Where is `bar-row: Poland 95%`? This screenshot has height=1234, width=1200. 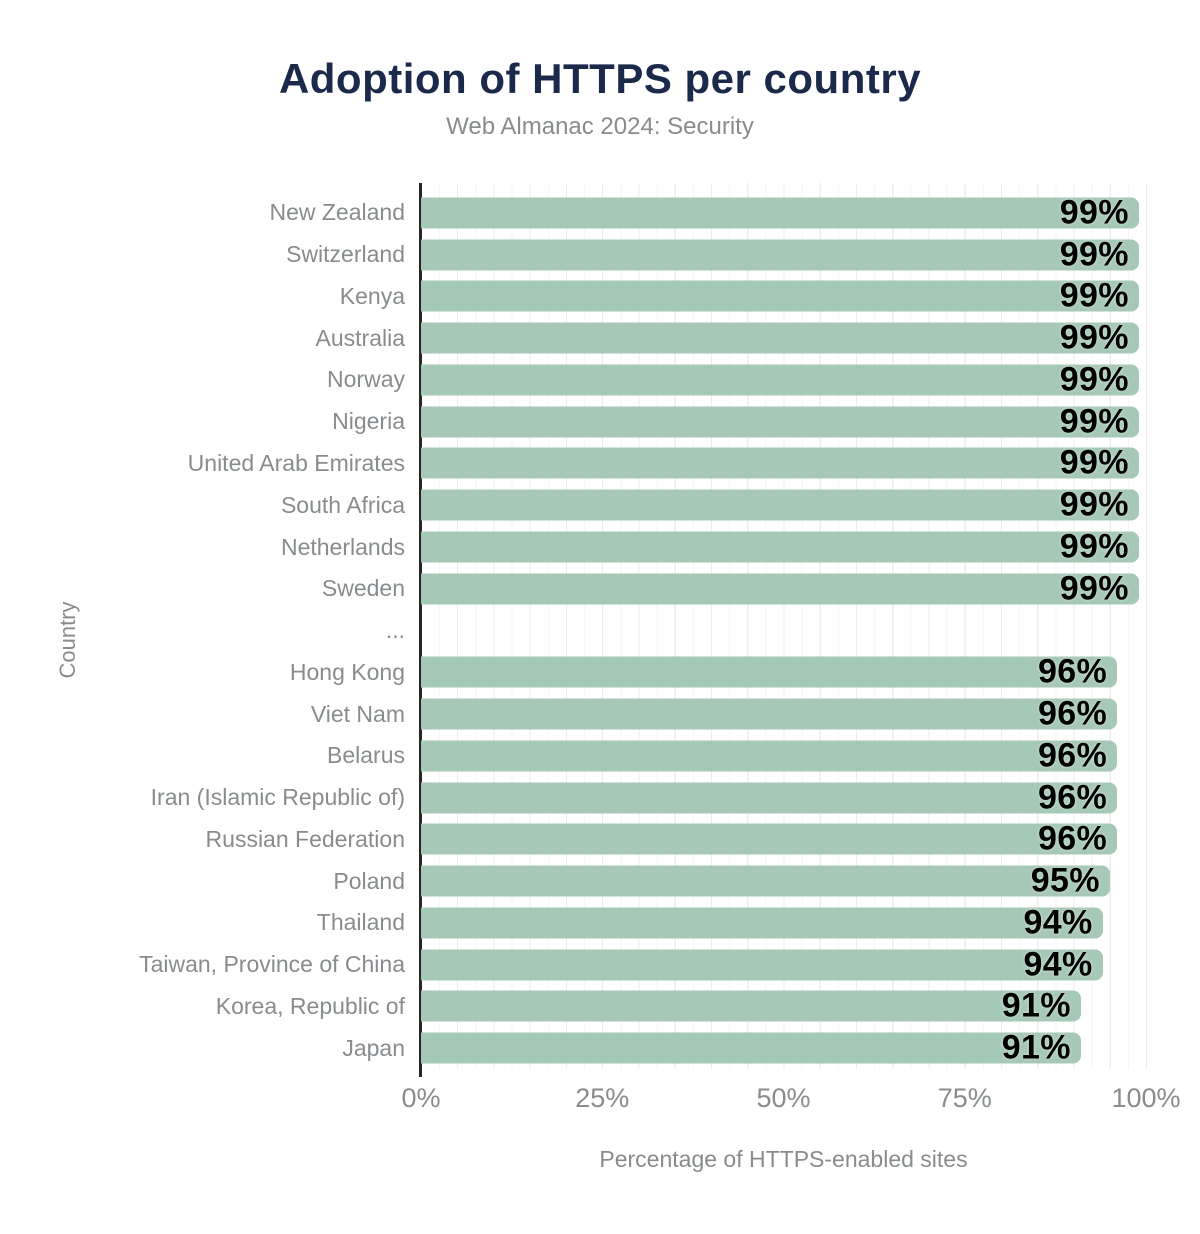
bar-row: Poland 95% is located at coordinates (573, 881).